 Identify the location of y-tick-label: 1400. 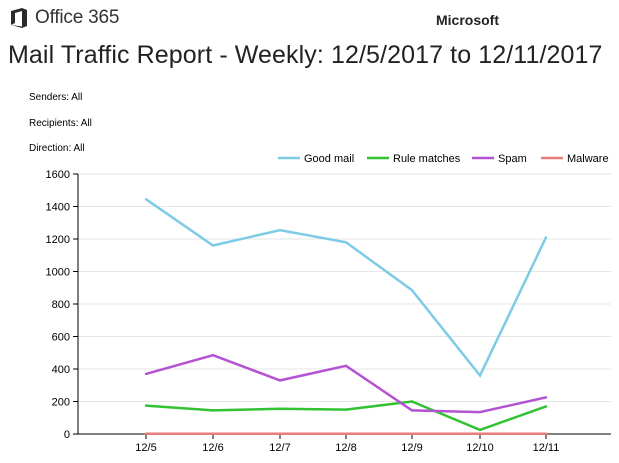
(58, 208).